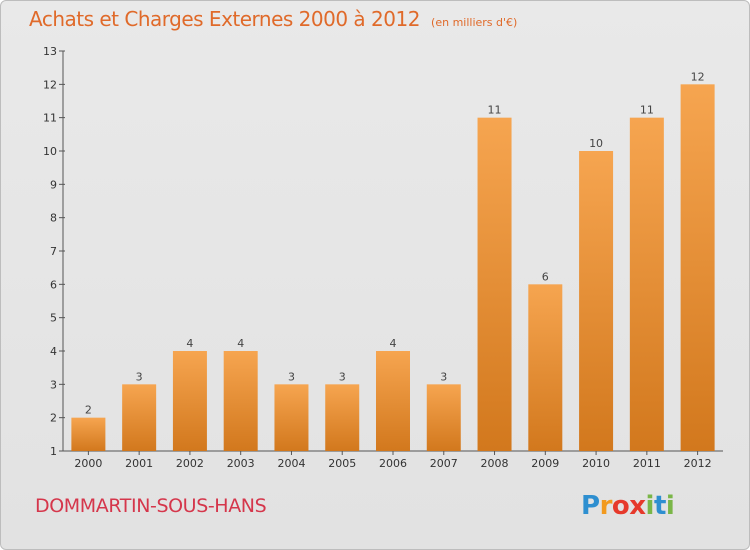 This screenshot has height=550, width=750. What do you see at coordinates (50, 118) in the screenshot?
I see `y-tick-label: 11` at bounding box center [50, 118].